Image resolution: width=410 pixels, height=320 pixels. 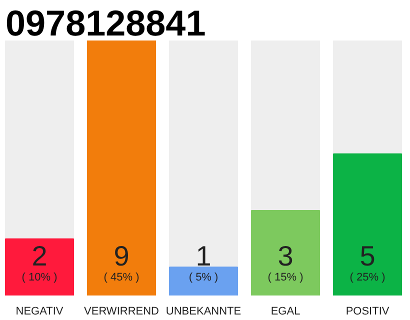 I want to click on x-tick-label: VERWIRREND, so click(x=122, y=312).